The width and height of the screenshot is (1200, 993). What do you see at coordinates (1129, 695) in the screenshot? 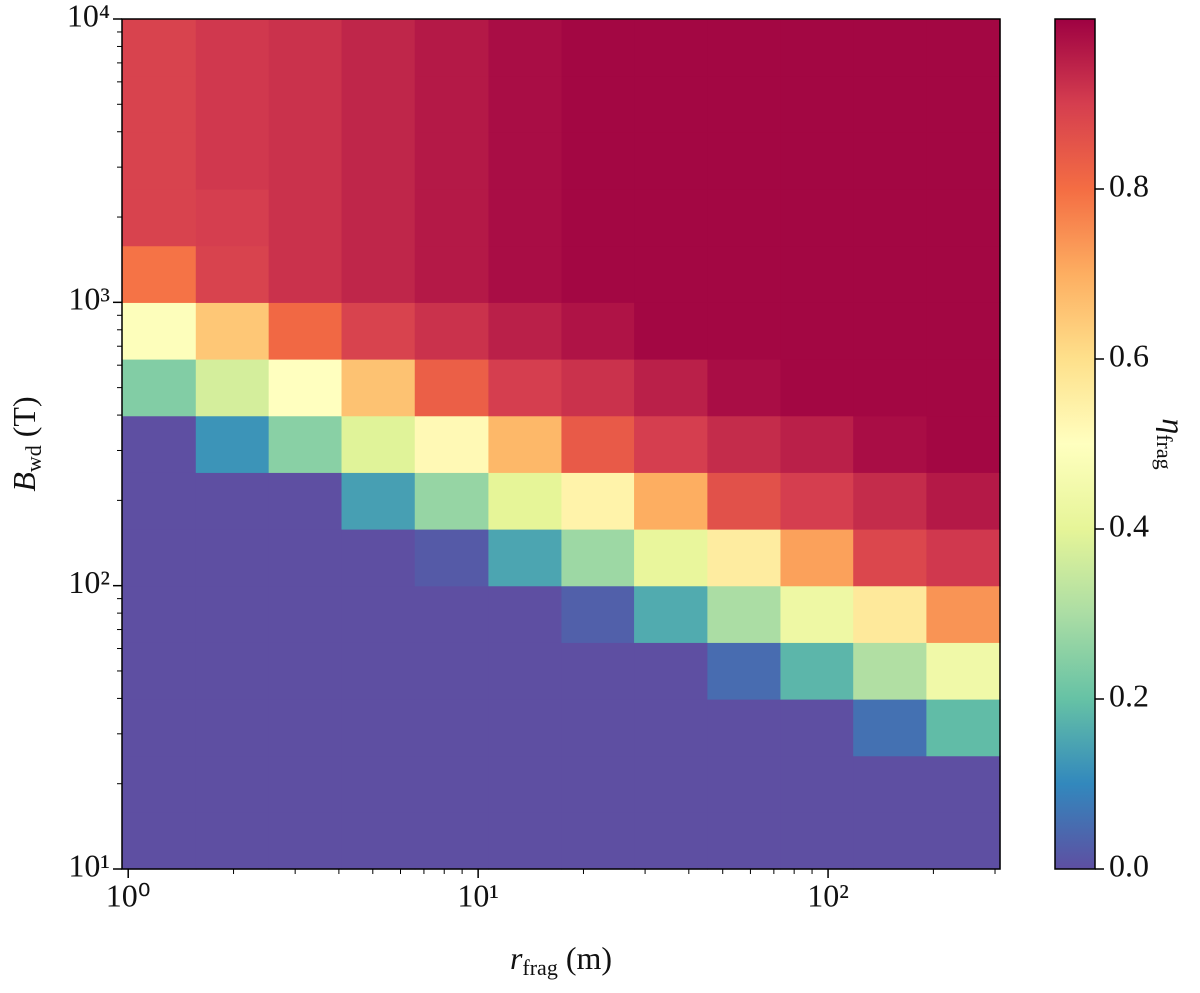
I see `colorbar-tick-label: 0.2` at bounding box center [1129, 695].